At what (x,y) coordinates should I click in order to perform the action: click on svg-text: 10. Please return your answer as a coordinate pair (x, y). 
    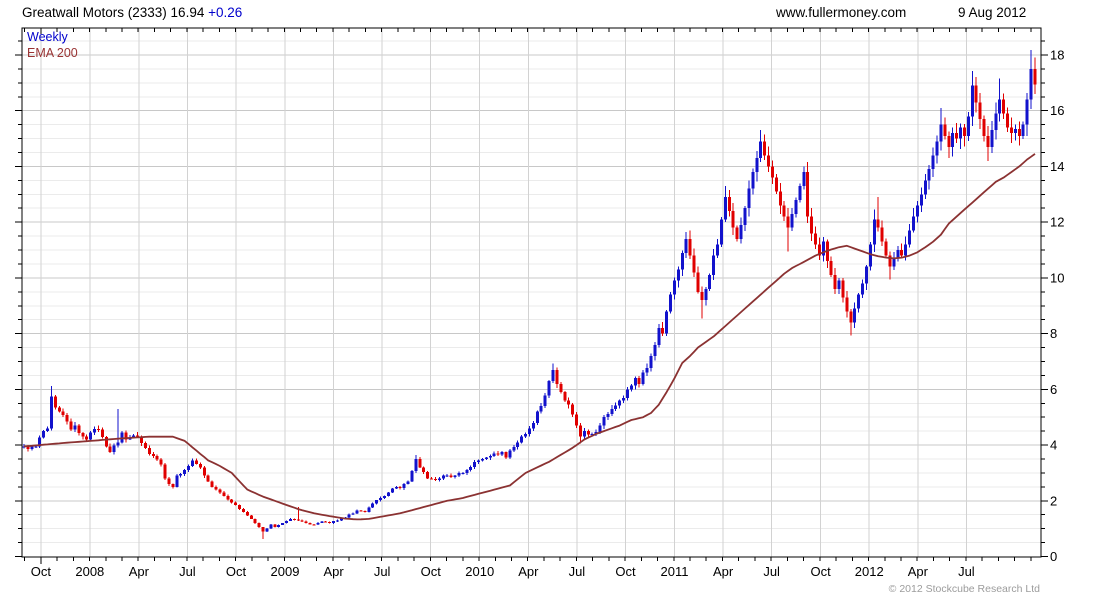
    Looking at the image, I should click on (1057, 277).